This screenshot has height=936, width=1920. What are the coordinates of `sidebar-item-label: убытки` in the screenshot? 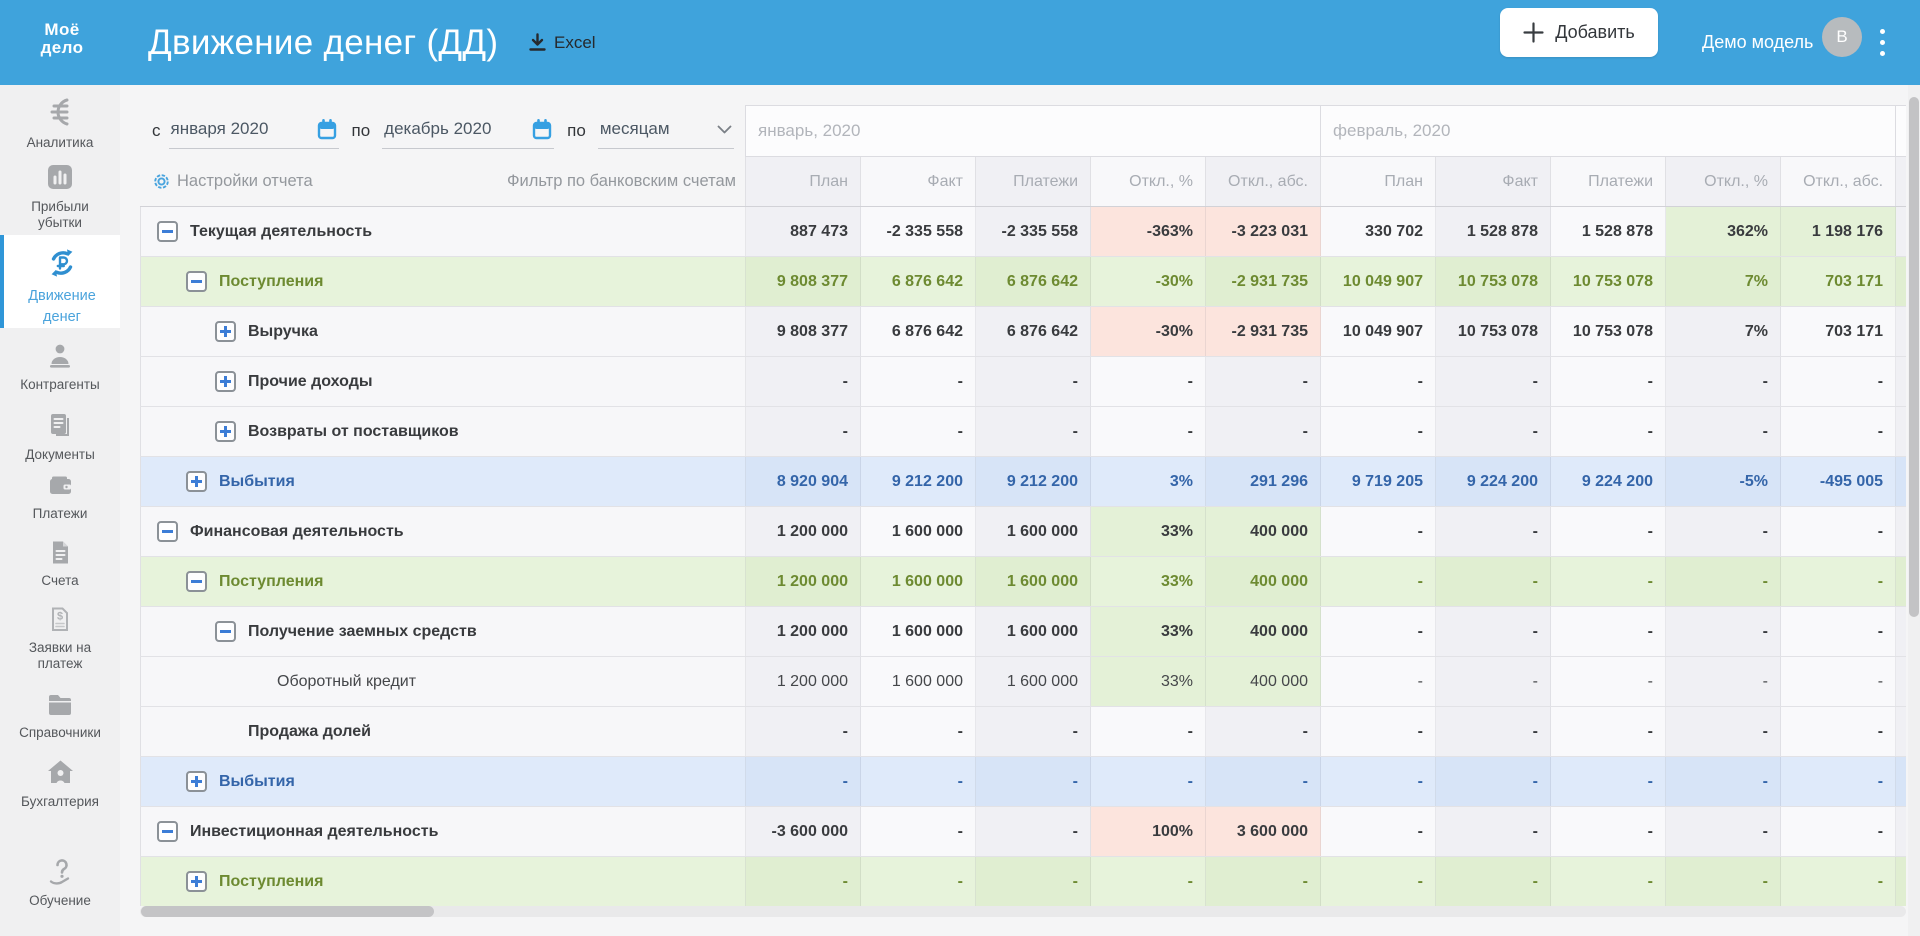 It's located at (60, 222).